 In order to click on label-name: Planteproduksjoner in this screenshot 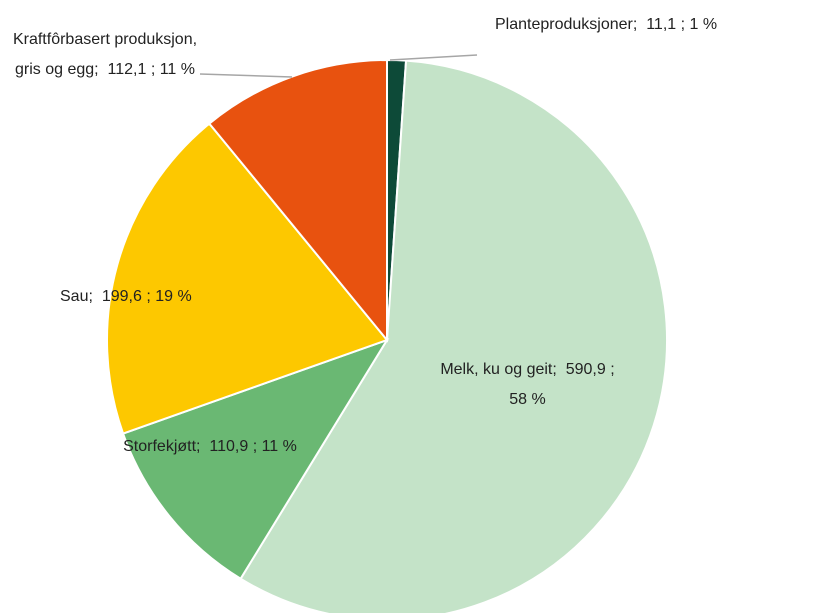, I will do `click(564, 24)`.